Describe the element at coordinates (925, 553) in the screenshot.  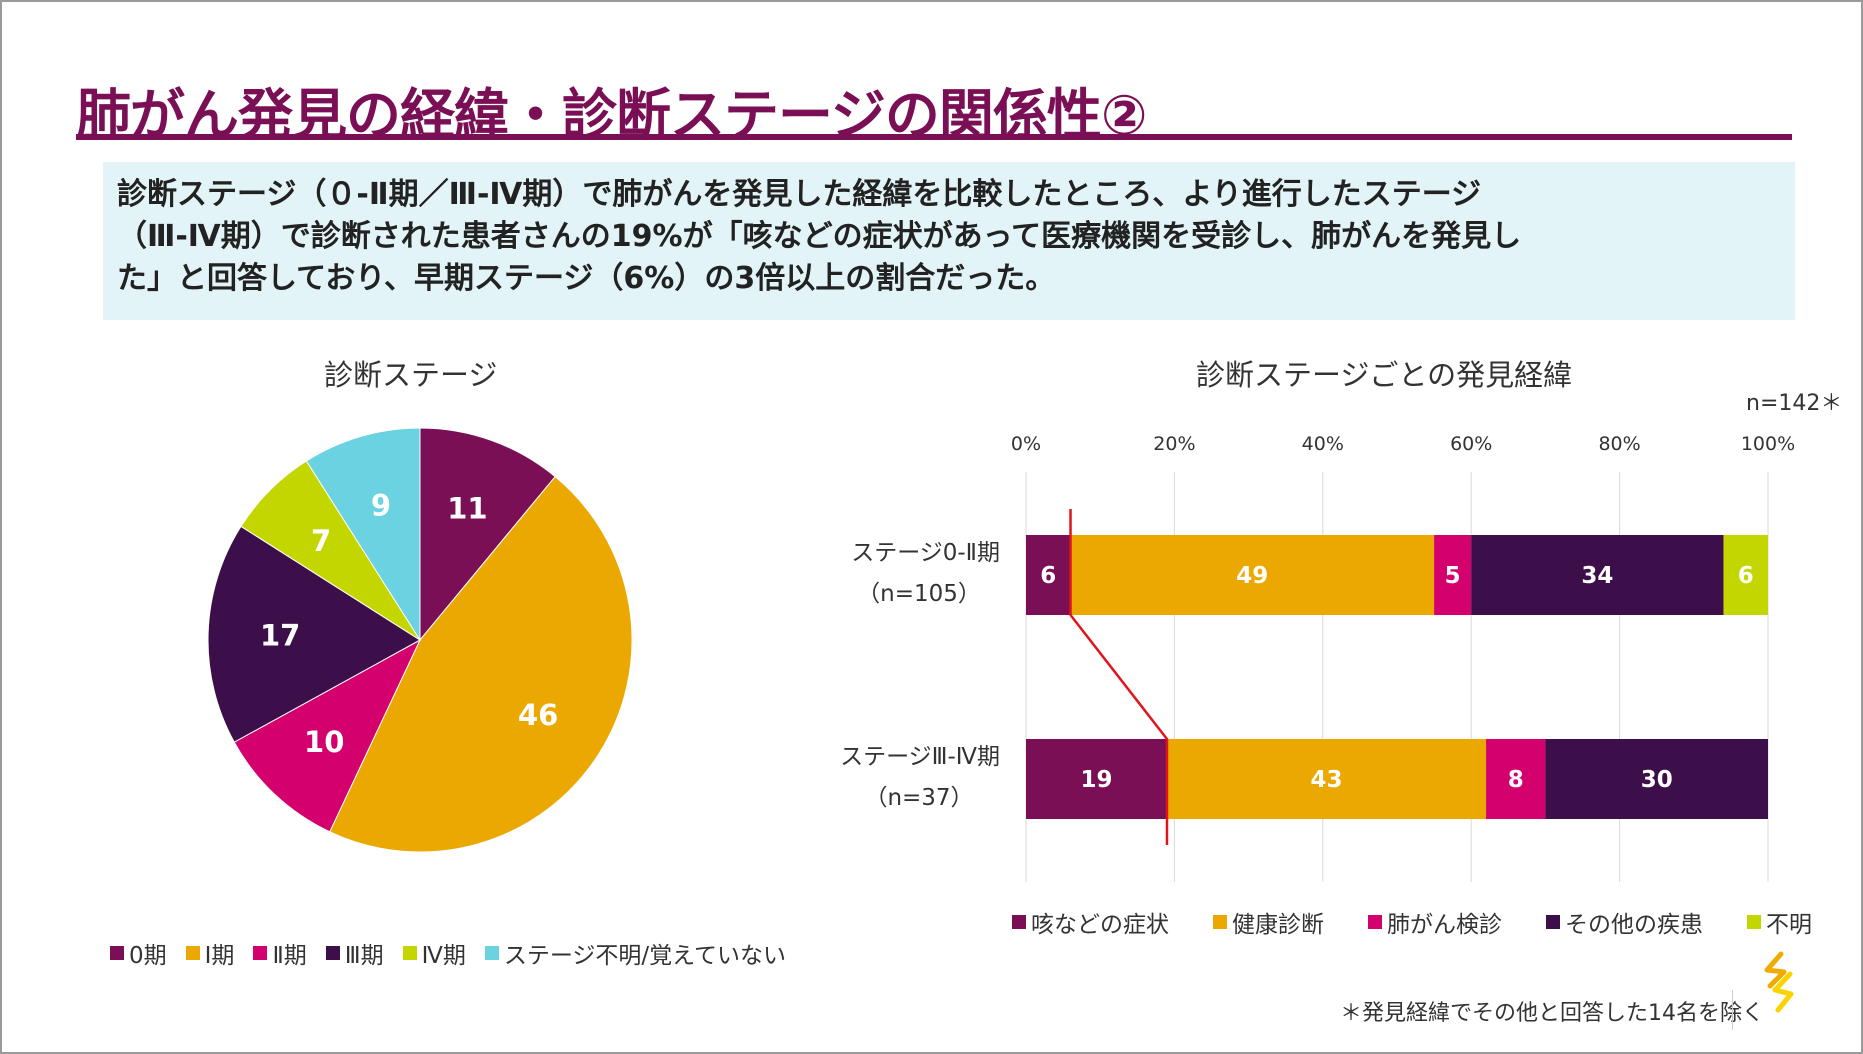
I see `category-label: ステージ0-Ⅱ期` at that location.